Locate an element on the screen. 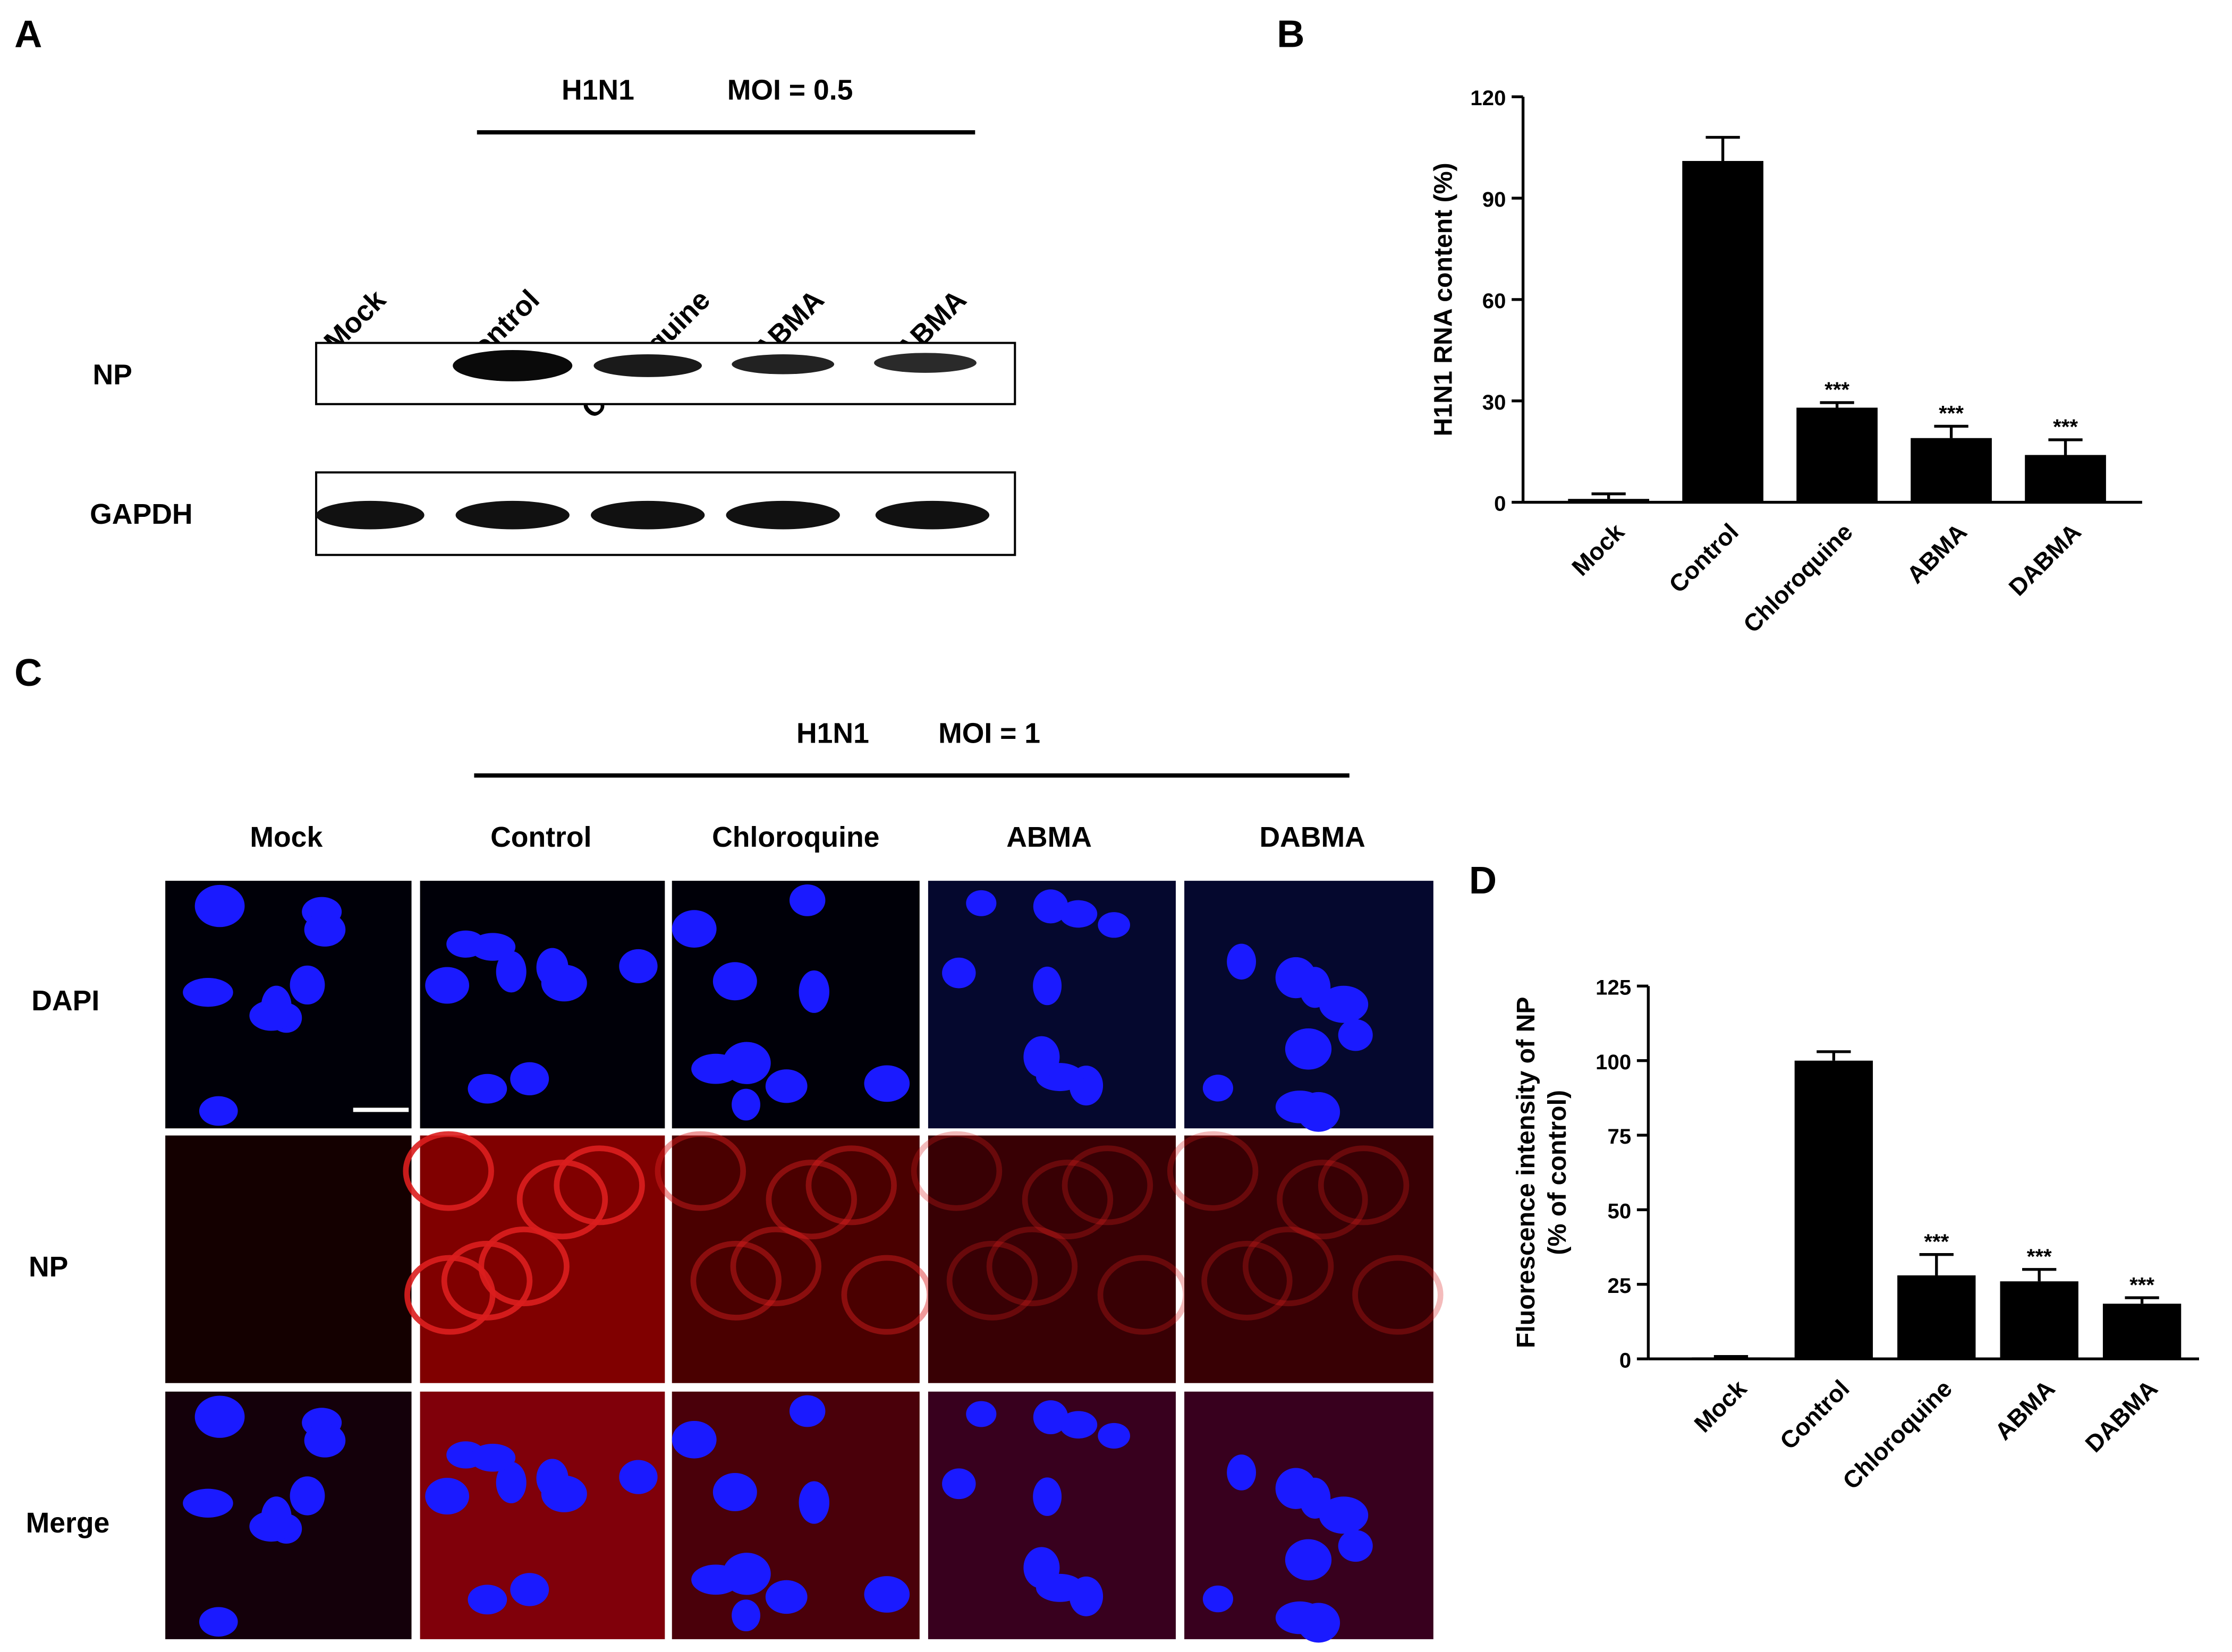 The image size is (2232, 1652). blot-treatment: H1N1 is located at coordinates (598, 90).